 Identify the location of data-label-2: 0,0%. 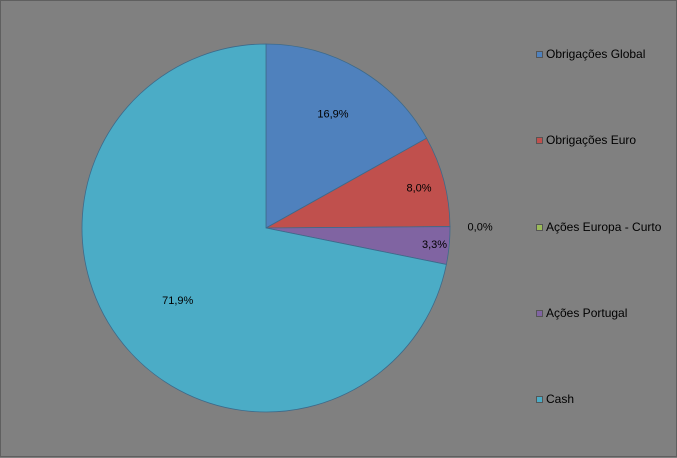
(480, 227).